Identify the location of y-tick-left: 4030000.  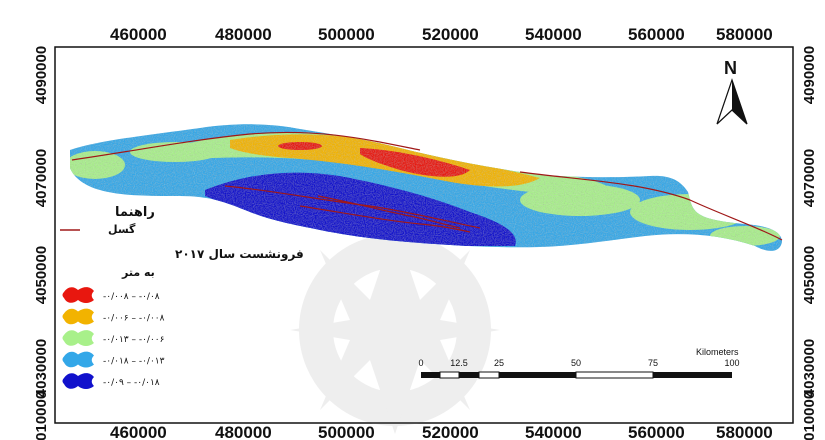
(41, 368).